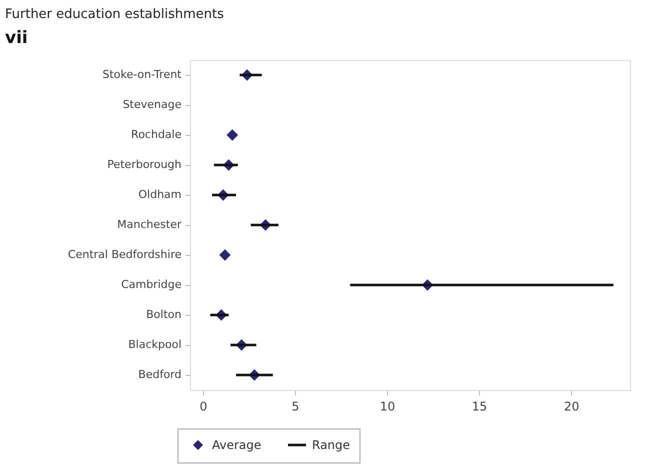 The image size is (669, 472). Describe the element at coordinates (160, 194) in the screenshot. I see `y-tick-label: Oldham` at that location.